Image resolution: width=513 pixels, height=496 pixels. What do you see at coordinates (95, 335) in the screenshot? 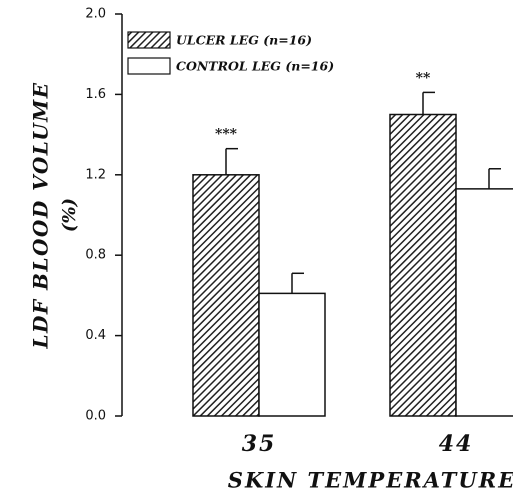
I see `y-tick-label: 0.4` at bounding box center [95, 335].